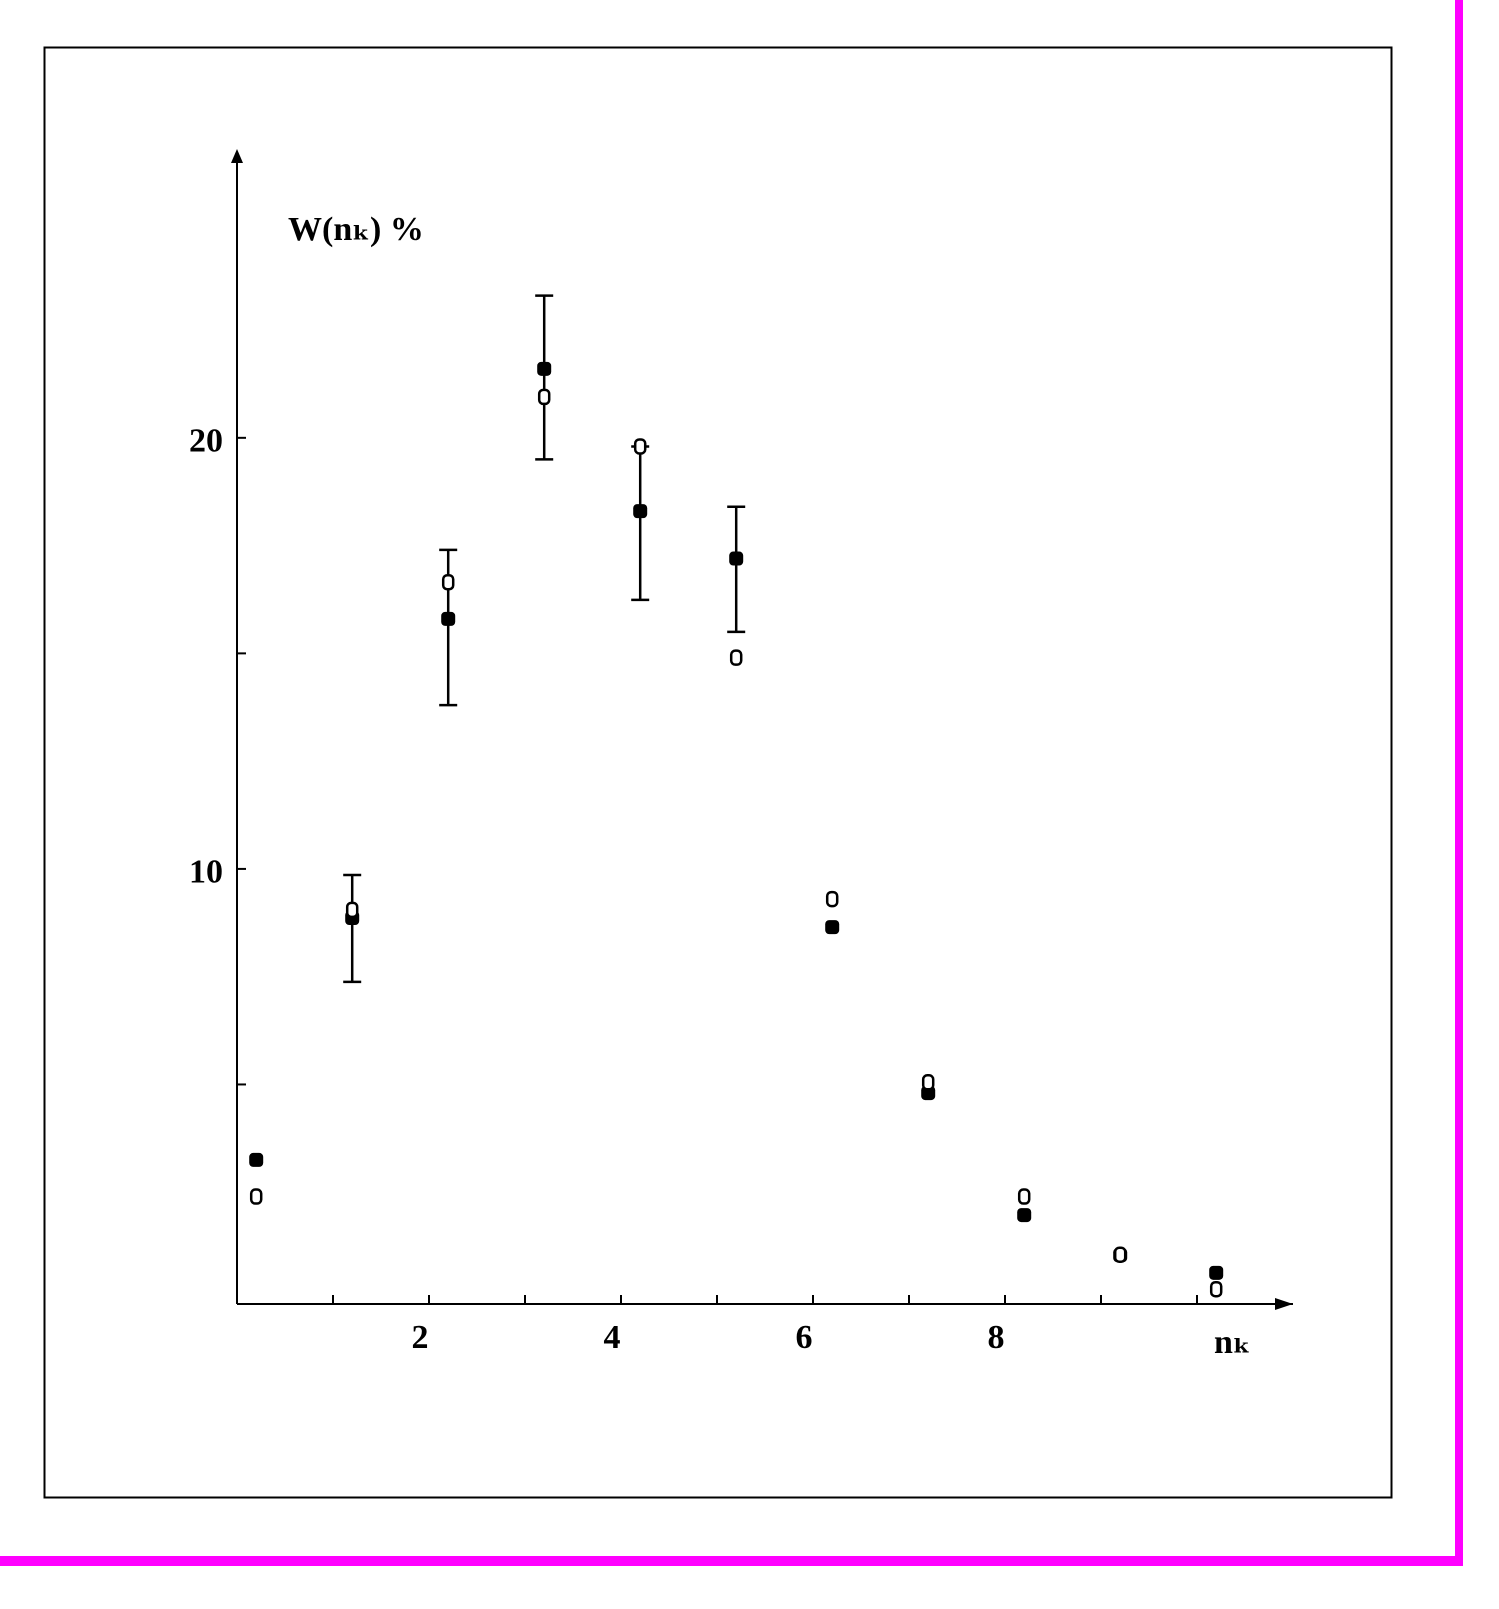 This screenshot has height=1609, width=1499. What do you see at coordinates (1232, 1342) in the screenshot?
I see `x-axis-label: nₖ` at bounding box center [1232, 1342].